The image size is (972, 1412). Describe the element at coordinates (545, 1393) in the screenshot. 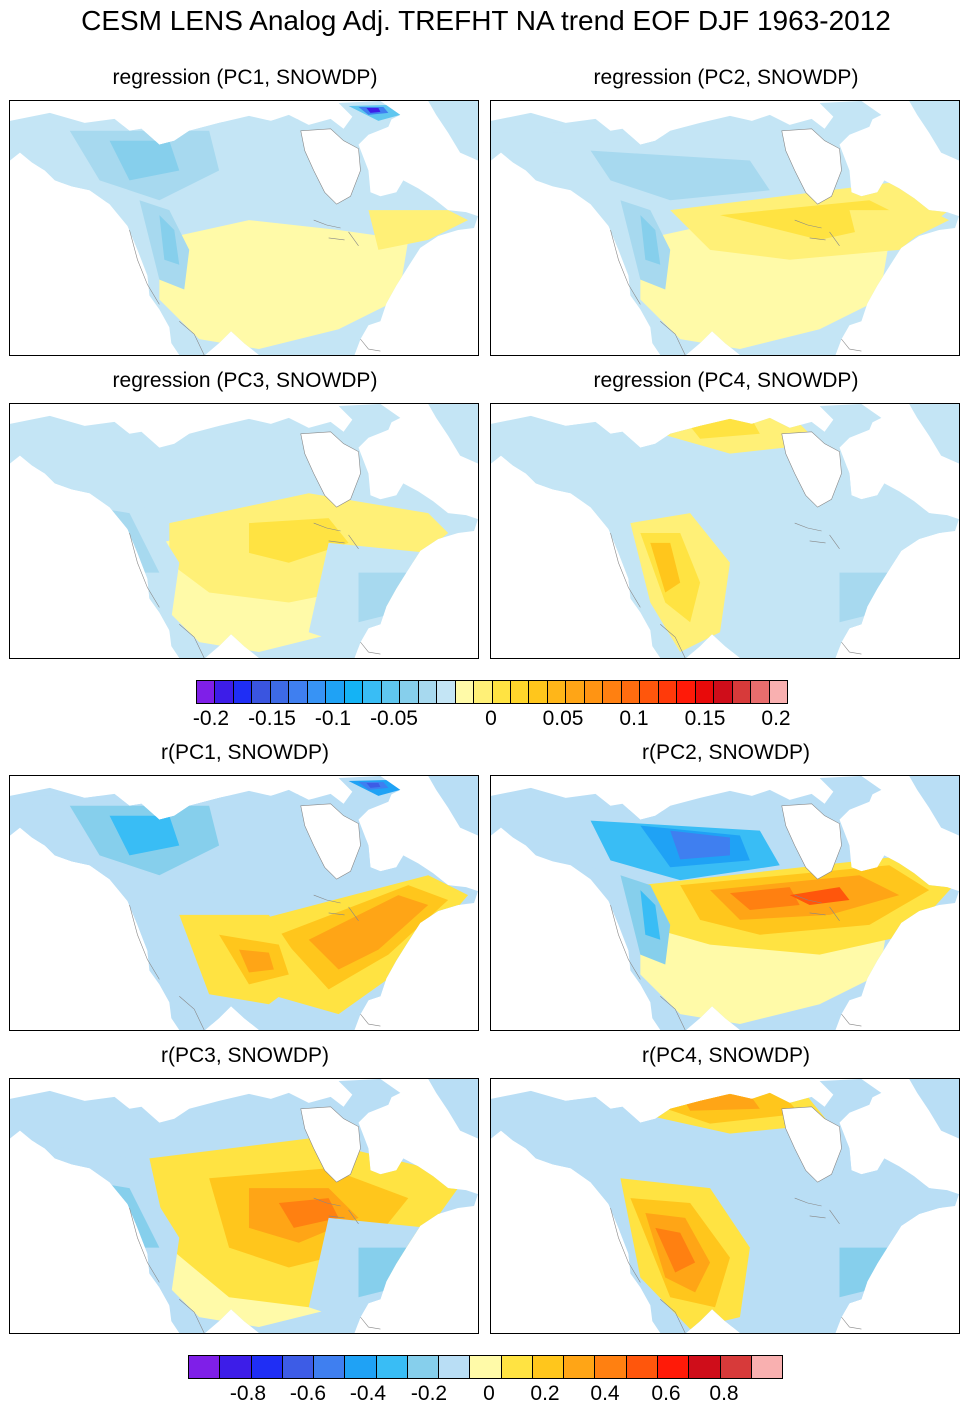

I see `correlation-tick-label: 0.2` at that location.